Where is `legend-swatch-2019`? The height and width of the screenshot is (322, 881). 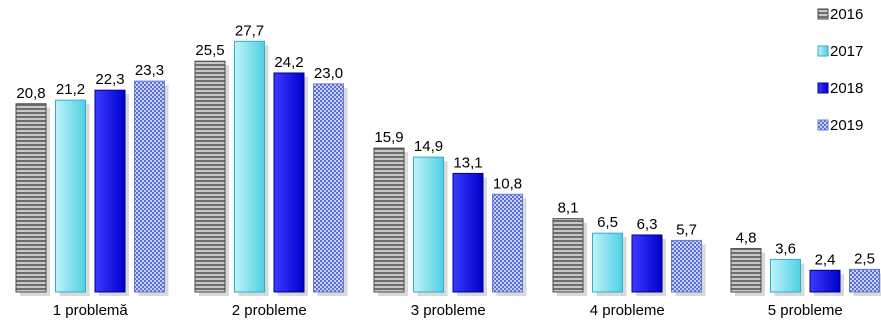
legend-swatch-2019 is located at coordinates (823, 125).